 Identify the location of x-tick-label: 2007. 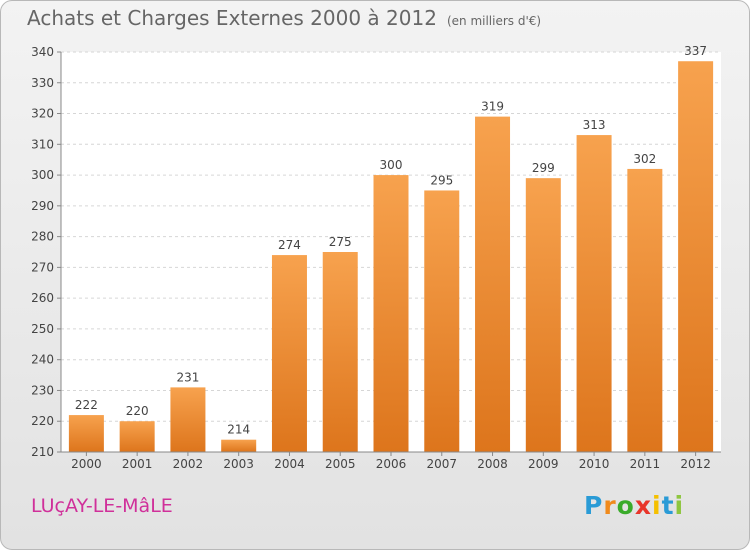
(441, 464).